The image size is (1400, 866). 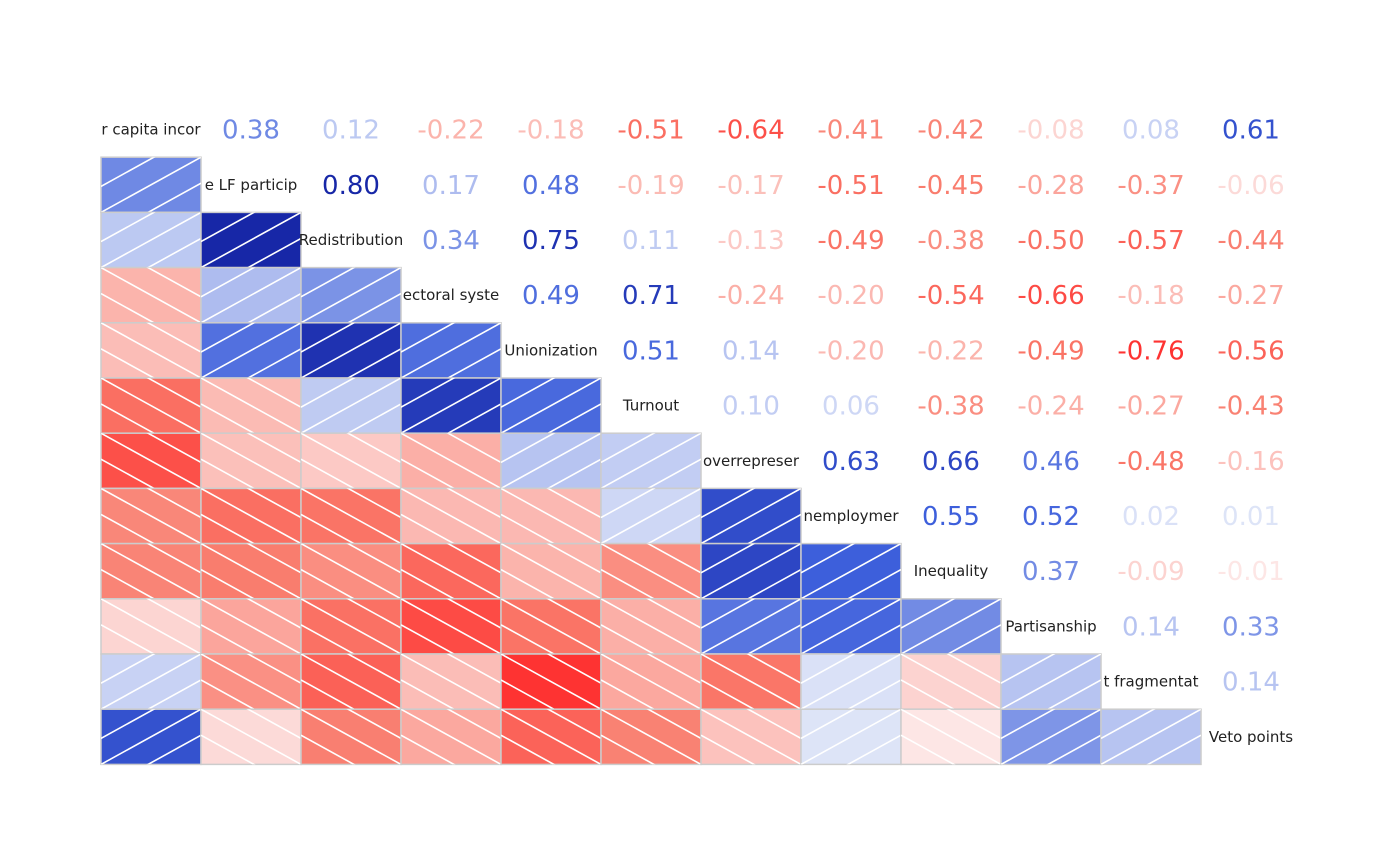 I want to click on diagonal-label: Inequality, so click(x=951, y=571).